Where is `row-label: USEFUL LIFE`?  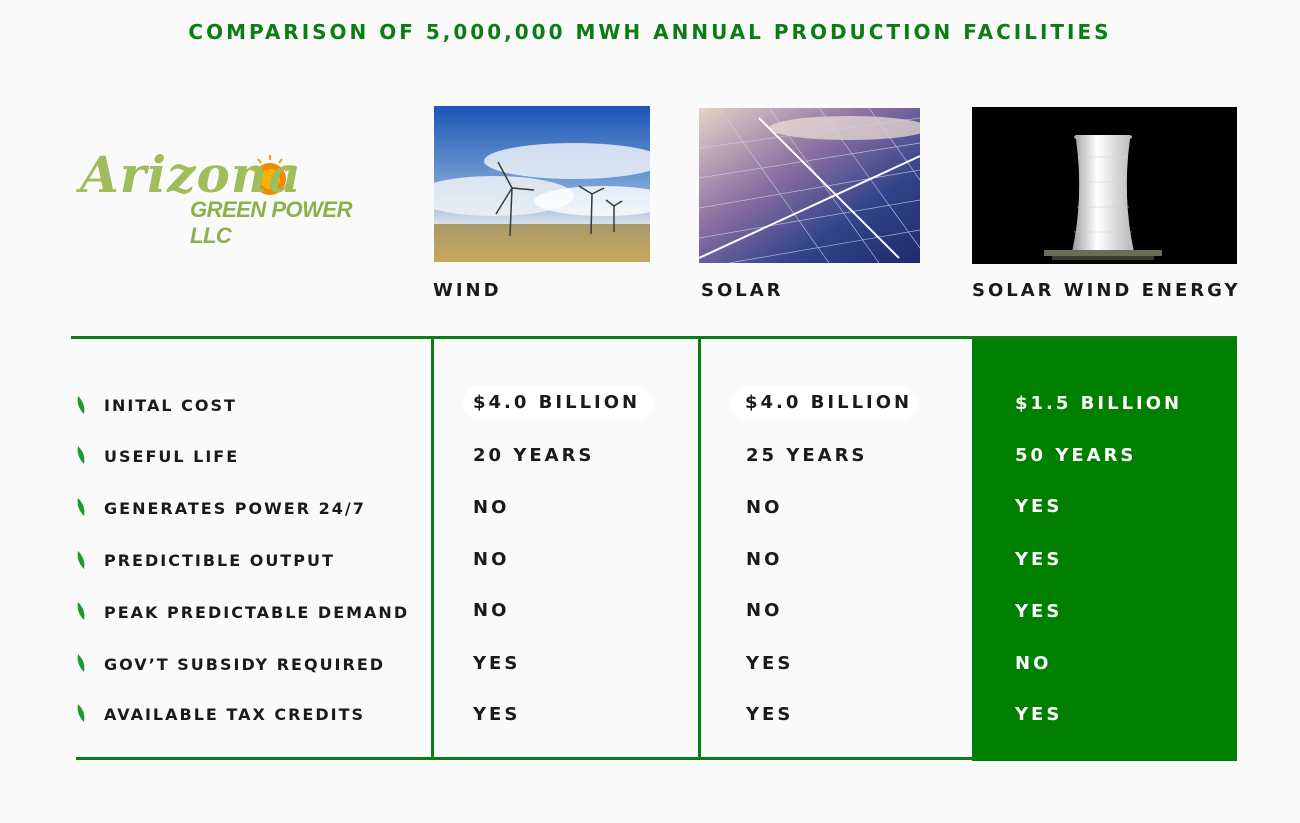
row-label: USEFUL LIFE is located at coordinates (172, 456).